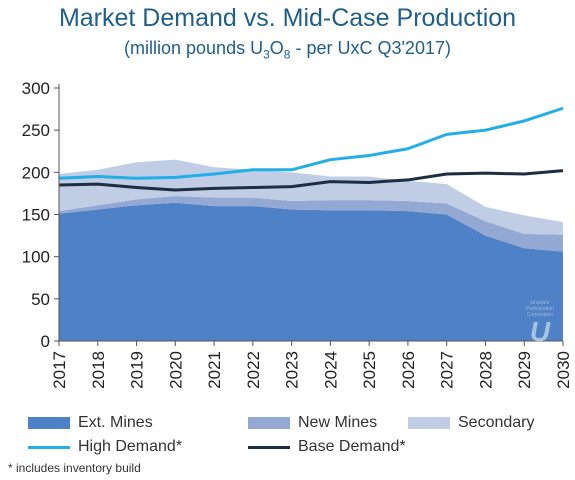 Image resolution: width=575 pixels, height=480 pixels. What do you see at coordinates (40, 299) in the screenshot?
I see `y-tick-label: 50` at bounding box center [40, 299].